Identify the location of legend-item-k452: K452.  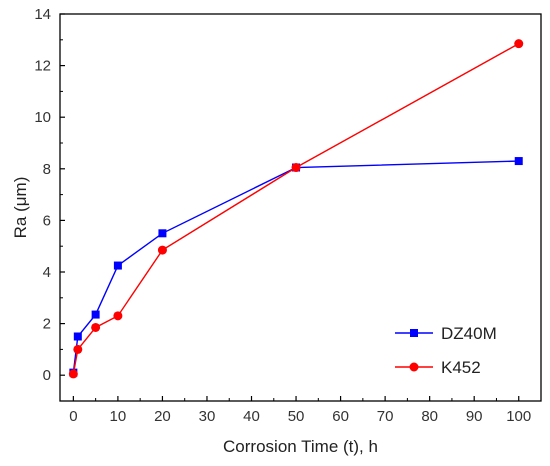
(438, 367).